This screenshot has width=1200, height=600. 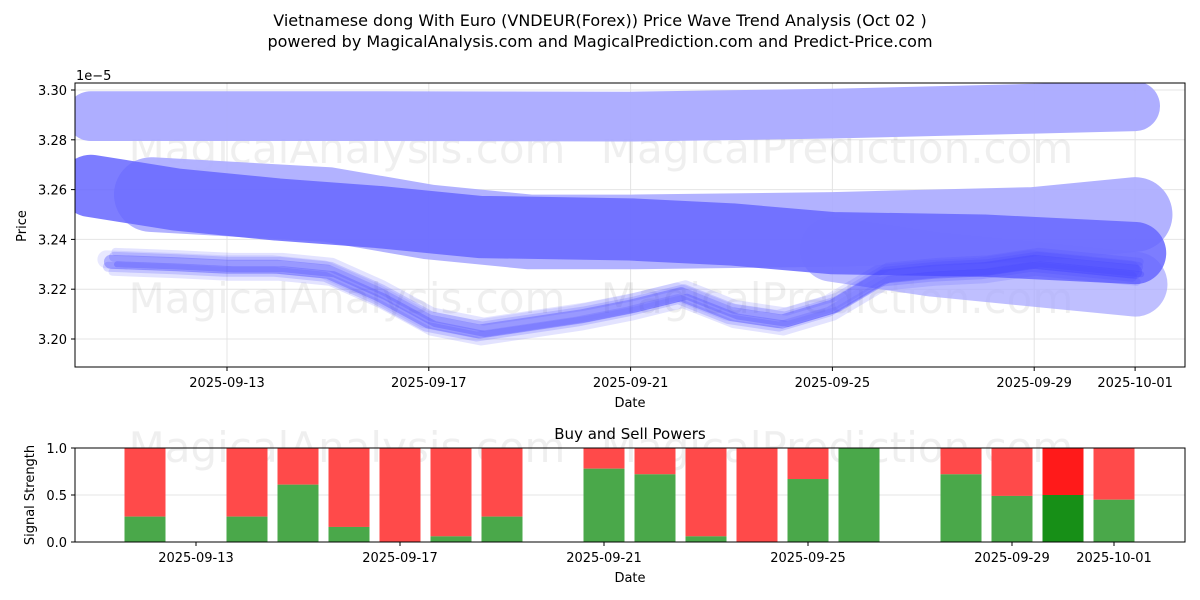 What do you see at coordinates (52, 91) in the screenshot?
I see `y-tick-label: 3.30` at bounding box center [52, 91].